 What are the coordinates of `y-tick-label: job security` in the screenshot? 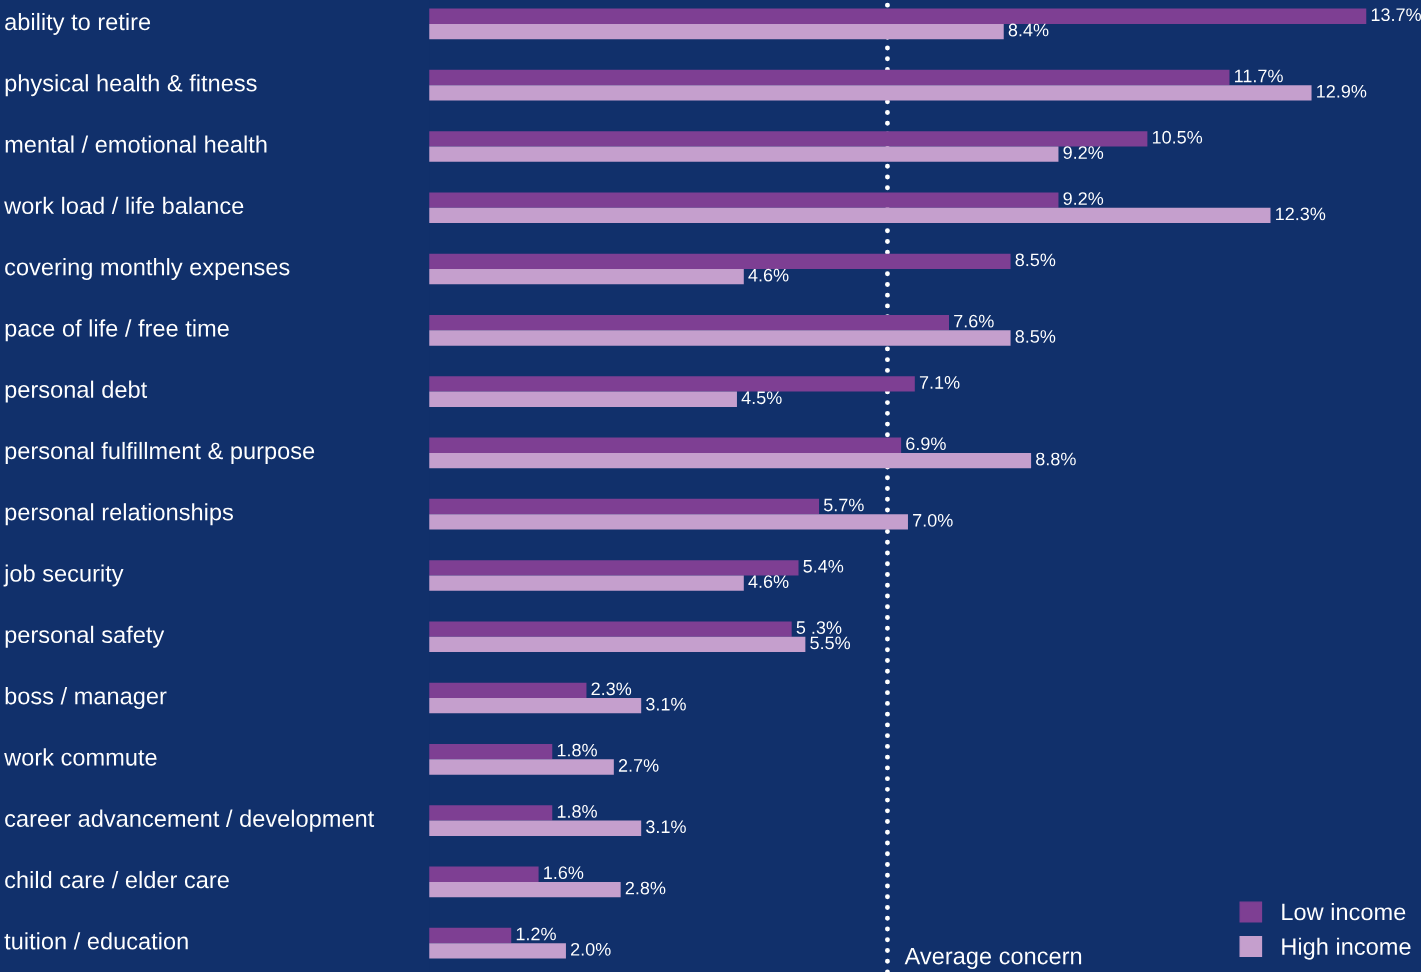 It's located at (63, 575).